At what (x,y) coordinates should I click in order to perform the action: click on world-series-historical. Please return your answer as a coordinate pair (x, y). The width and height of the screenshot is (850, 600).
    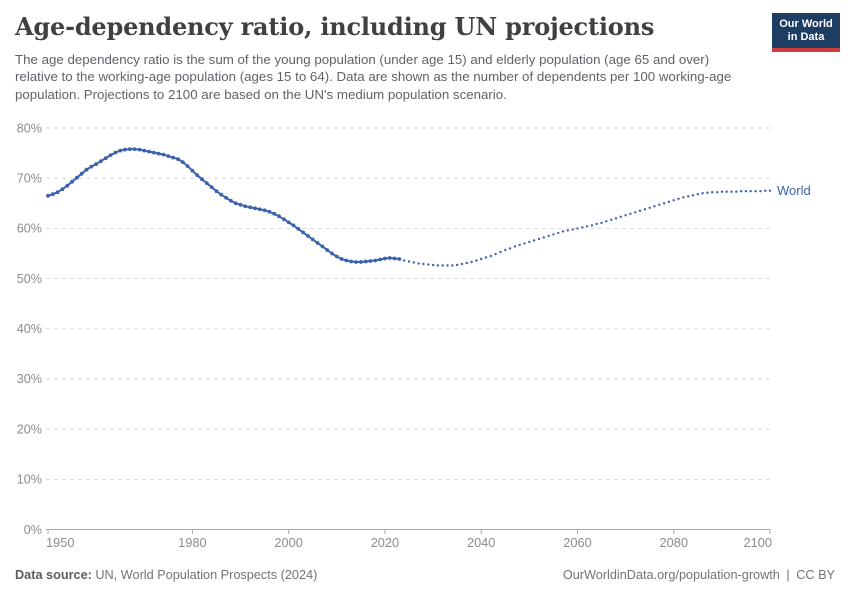
    Looking at the image, I should click on (224, 205).